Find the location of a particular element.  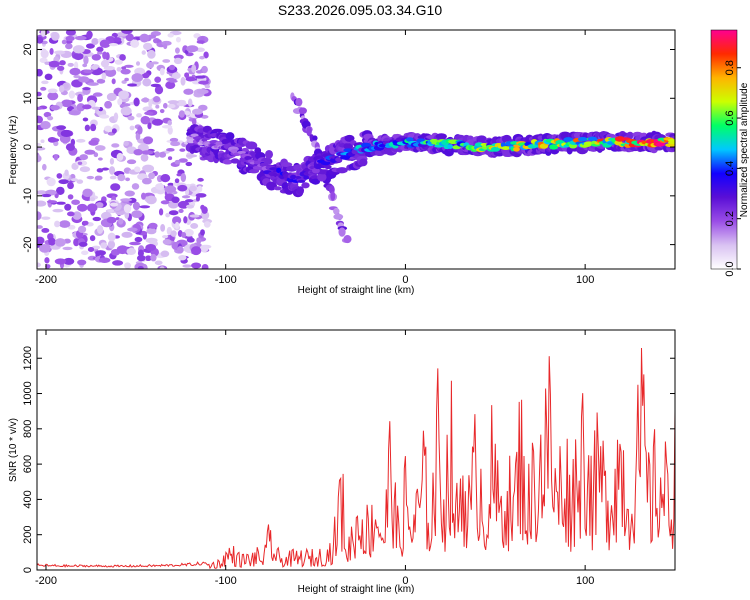

spectrogram-x-tick-label: -100 is located at coordinates (226, 280).